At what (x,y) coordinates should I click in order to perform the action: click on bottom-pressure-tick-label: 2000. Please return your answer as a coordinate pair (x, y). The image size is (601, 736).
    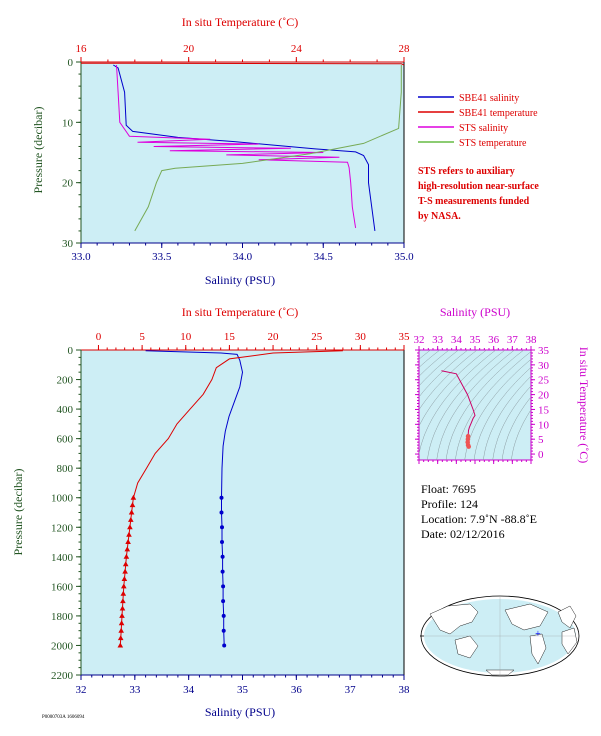
    Looking at the image, I should click on (62, 646).